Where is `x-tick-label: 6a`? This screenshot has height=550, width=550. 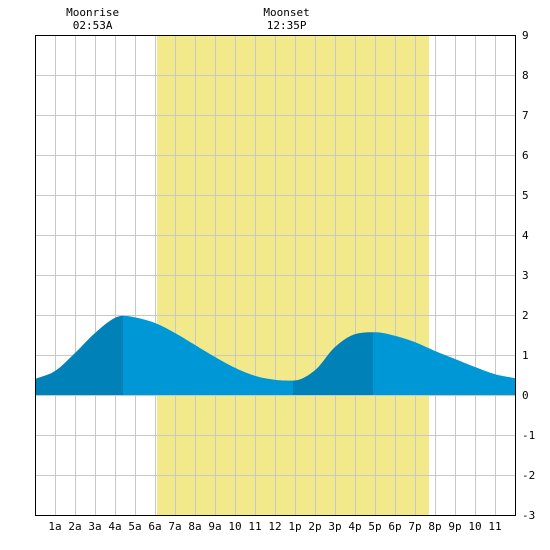 x-tick-label: 6a is located at coordinates (154, 526).